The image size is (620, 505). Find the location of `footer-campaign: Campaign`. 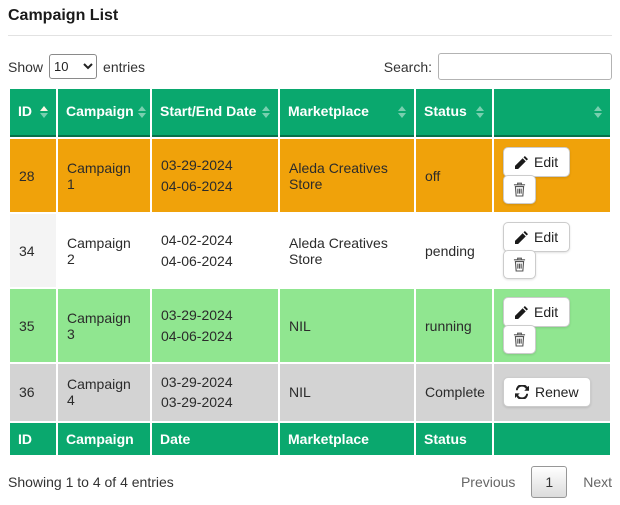

footer-campaign: Campaign is located at coordinates (104, 438).